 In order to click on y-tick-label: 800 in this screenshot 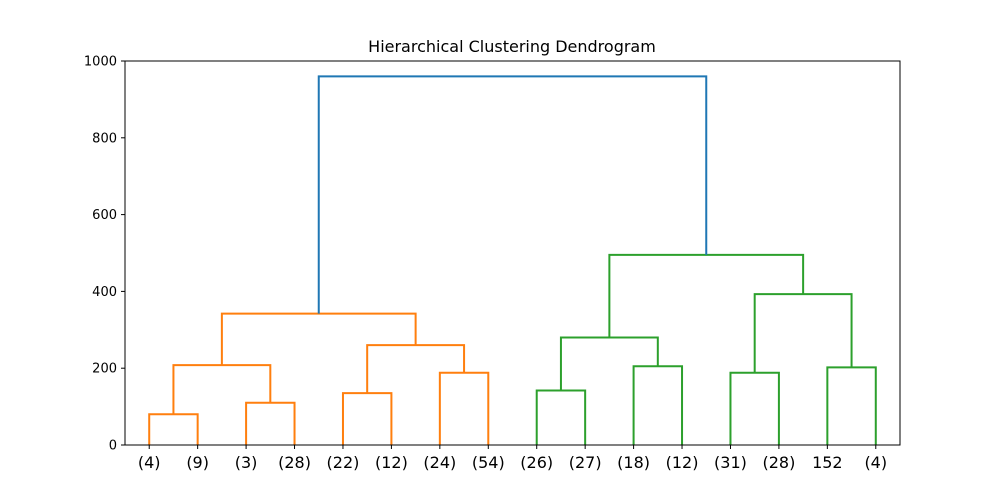, I will do `click(104, 138)`.